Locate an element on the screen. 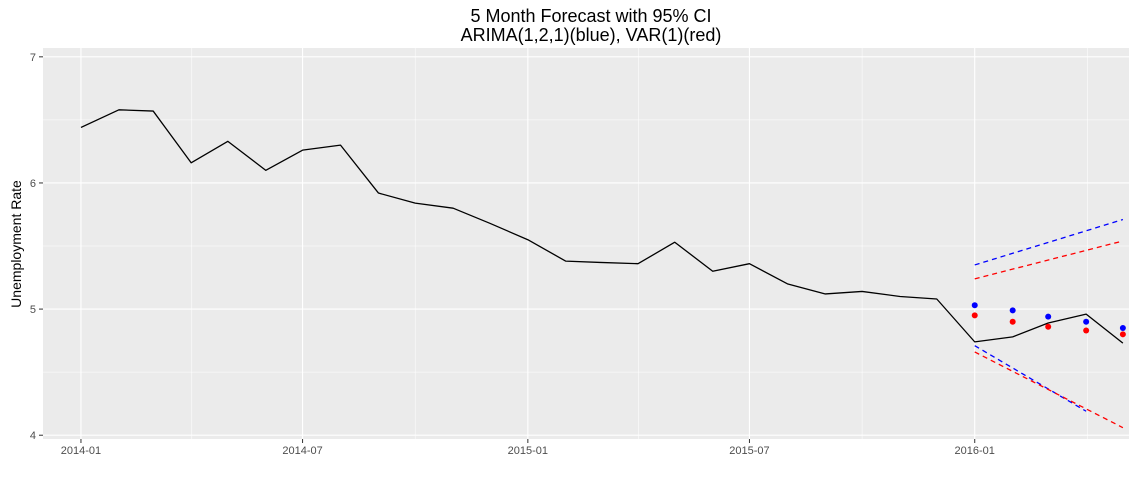 This screenshot has width=1136, height=482. x-tick-label: 2015-07 is located at coordinates (749, 451).